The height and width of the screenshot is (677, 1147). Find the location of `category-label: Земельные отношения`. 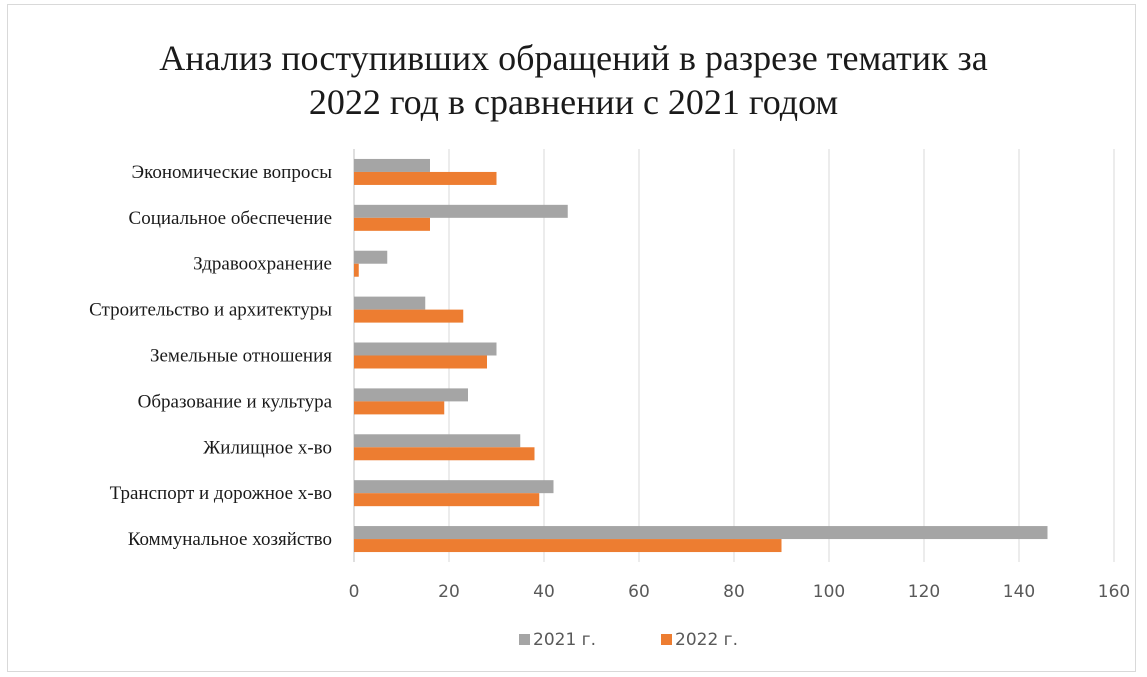

category-label: Земельные отношения is located at coordinates (241, 356).